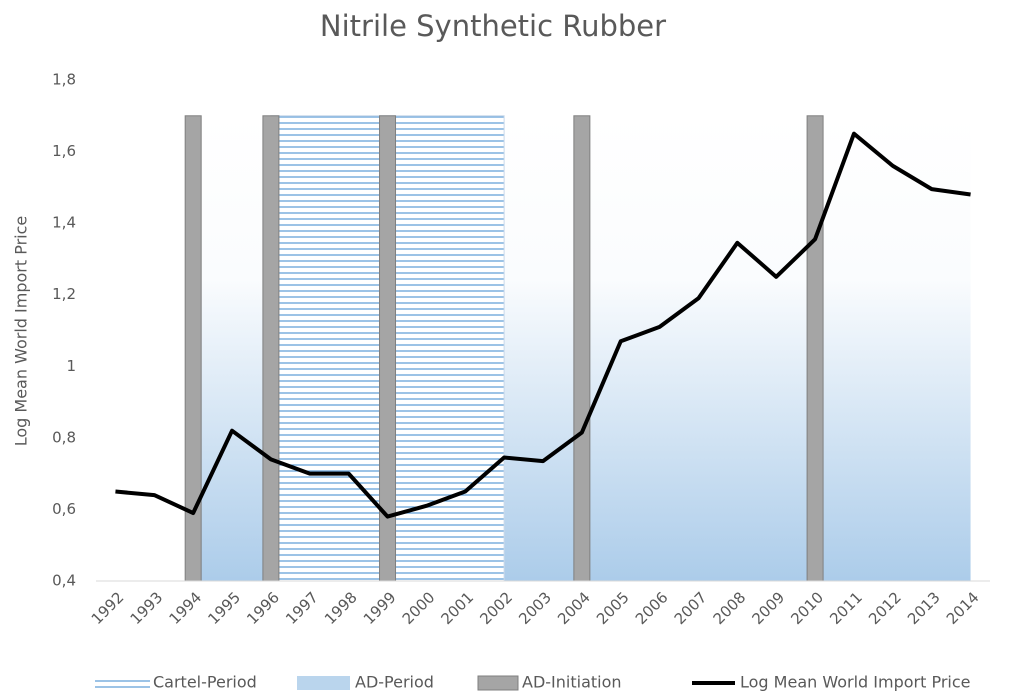  Describe the element at coordinates (64, 80) in the screenshot. I see `y-tick-label: 1,8` at that location.